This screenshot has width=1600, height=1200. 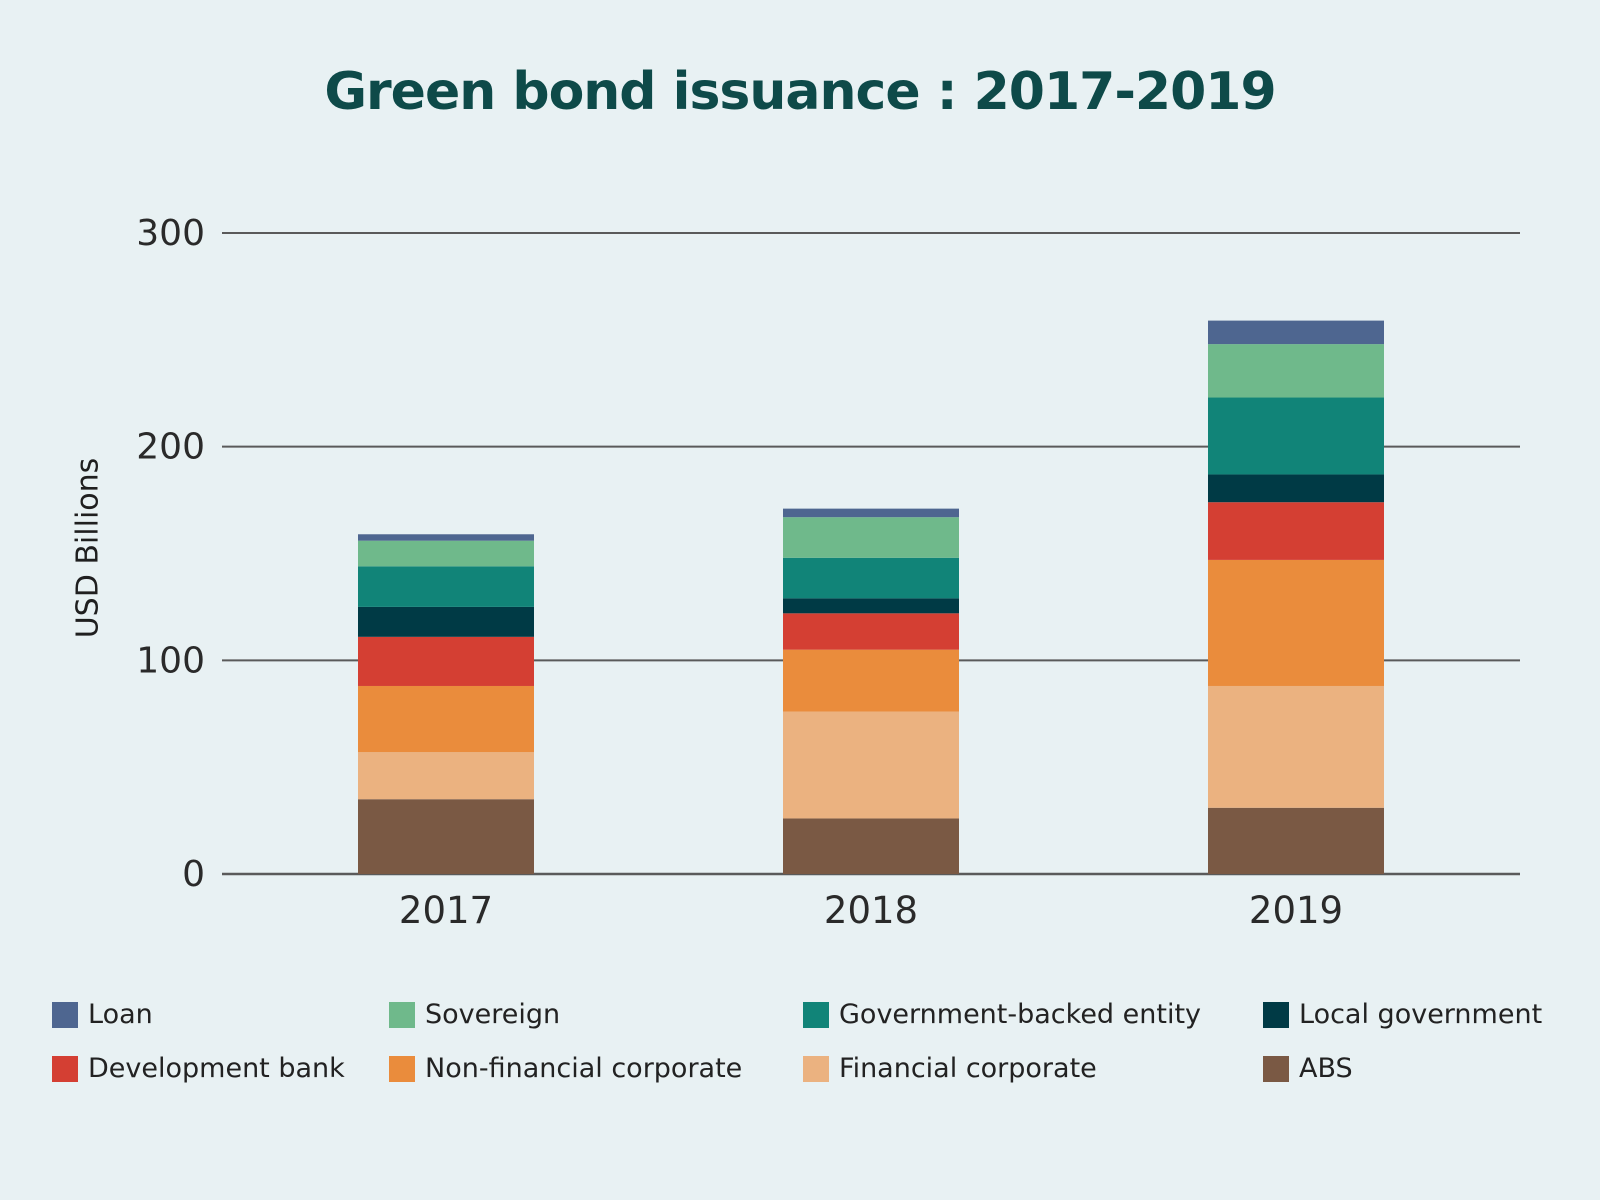 What do you see at coordinates (871, 765) in the screenshot?
I see `bar-segment-financial-corporate-2018` at bounding box center [871, 765].